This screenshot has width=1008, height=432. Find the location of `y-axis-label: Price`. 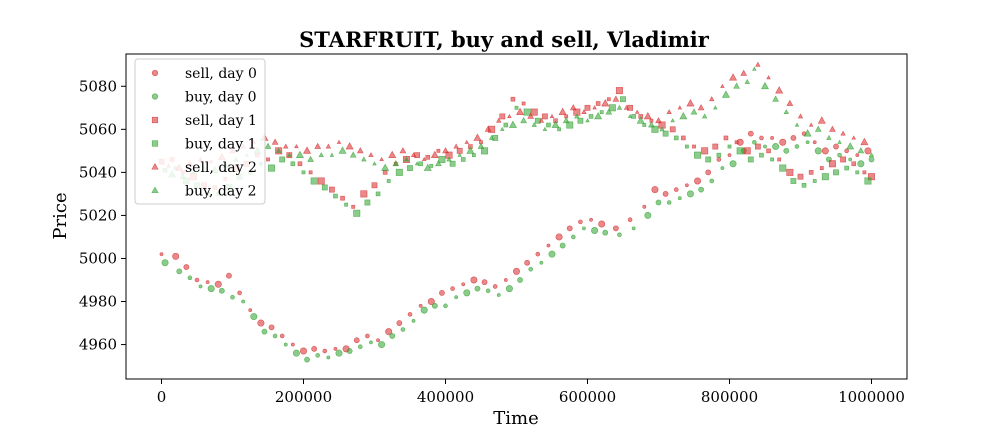

y-axis-label: Price is located at coordinates (60, 215).